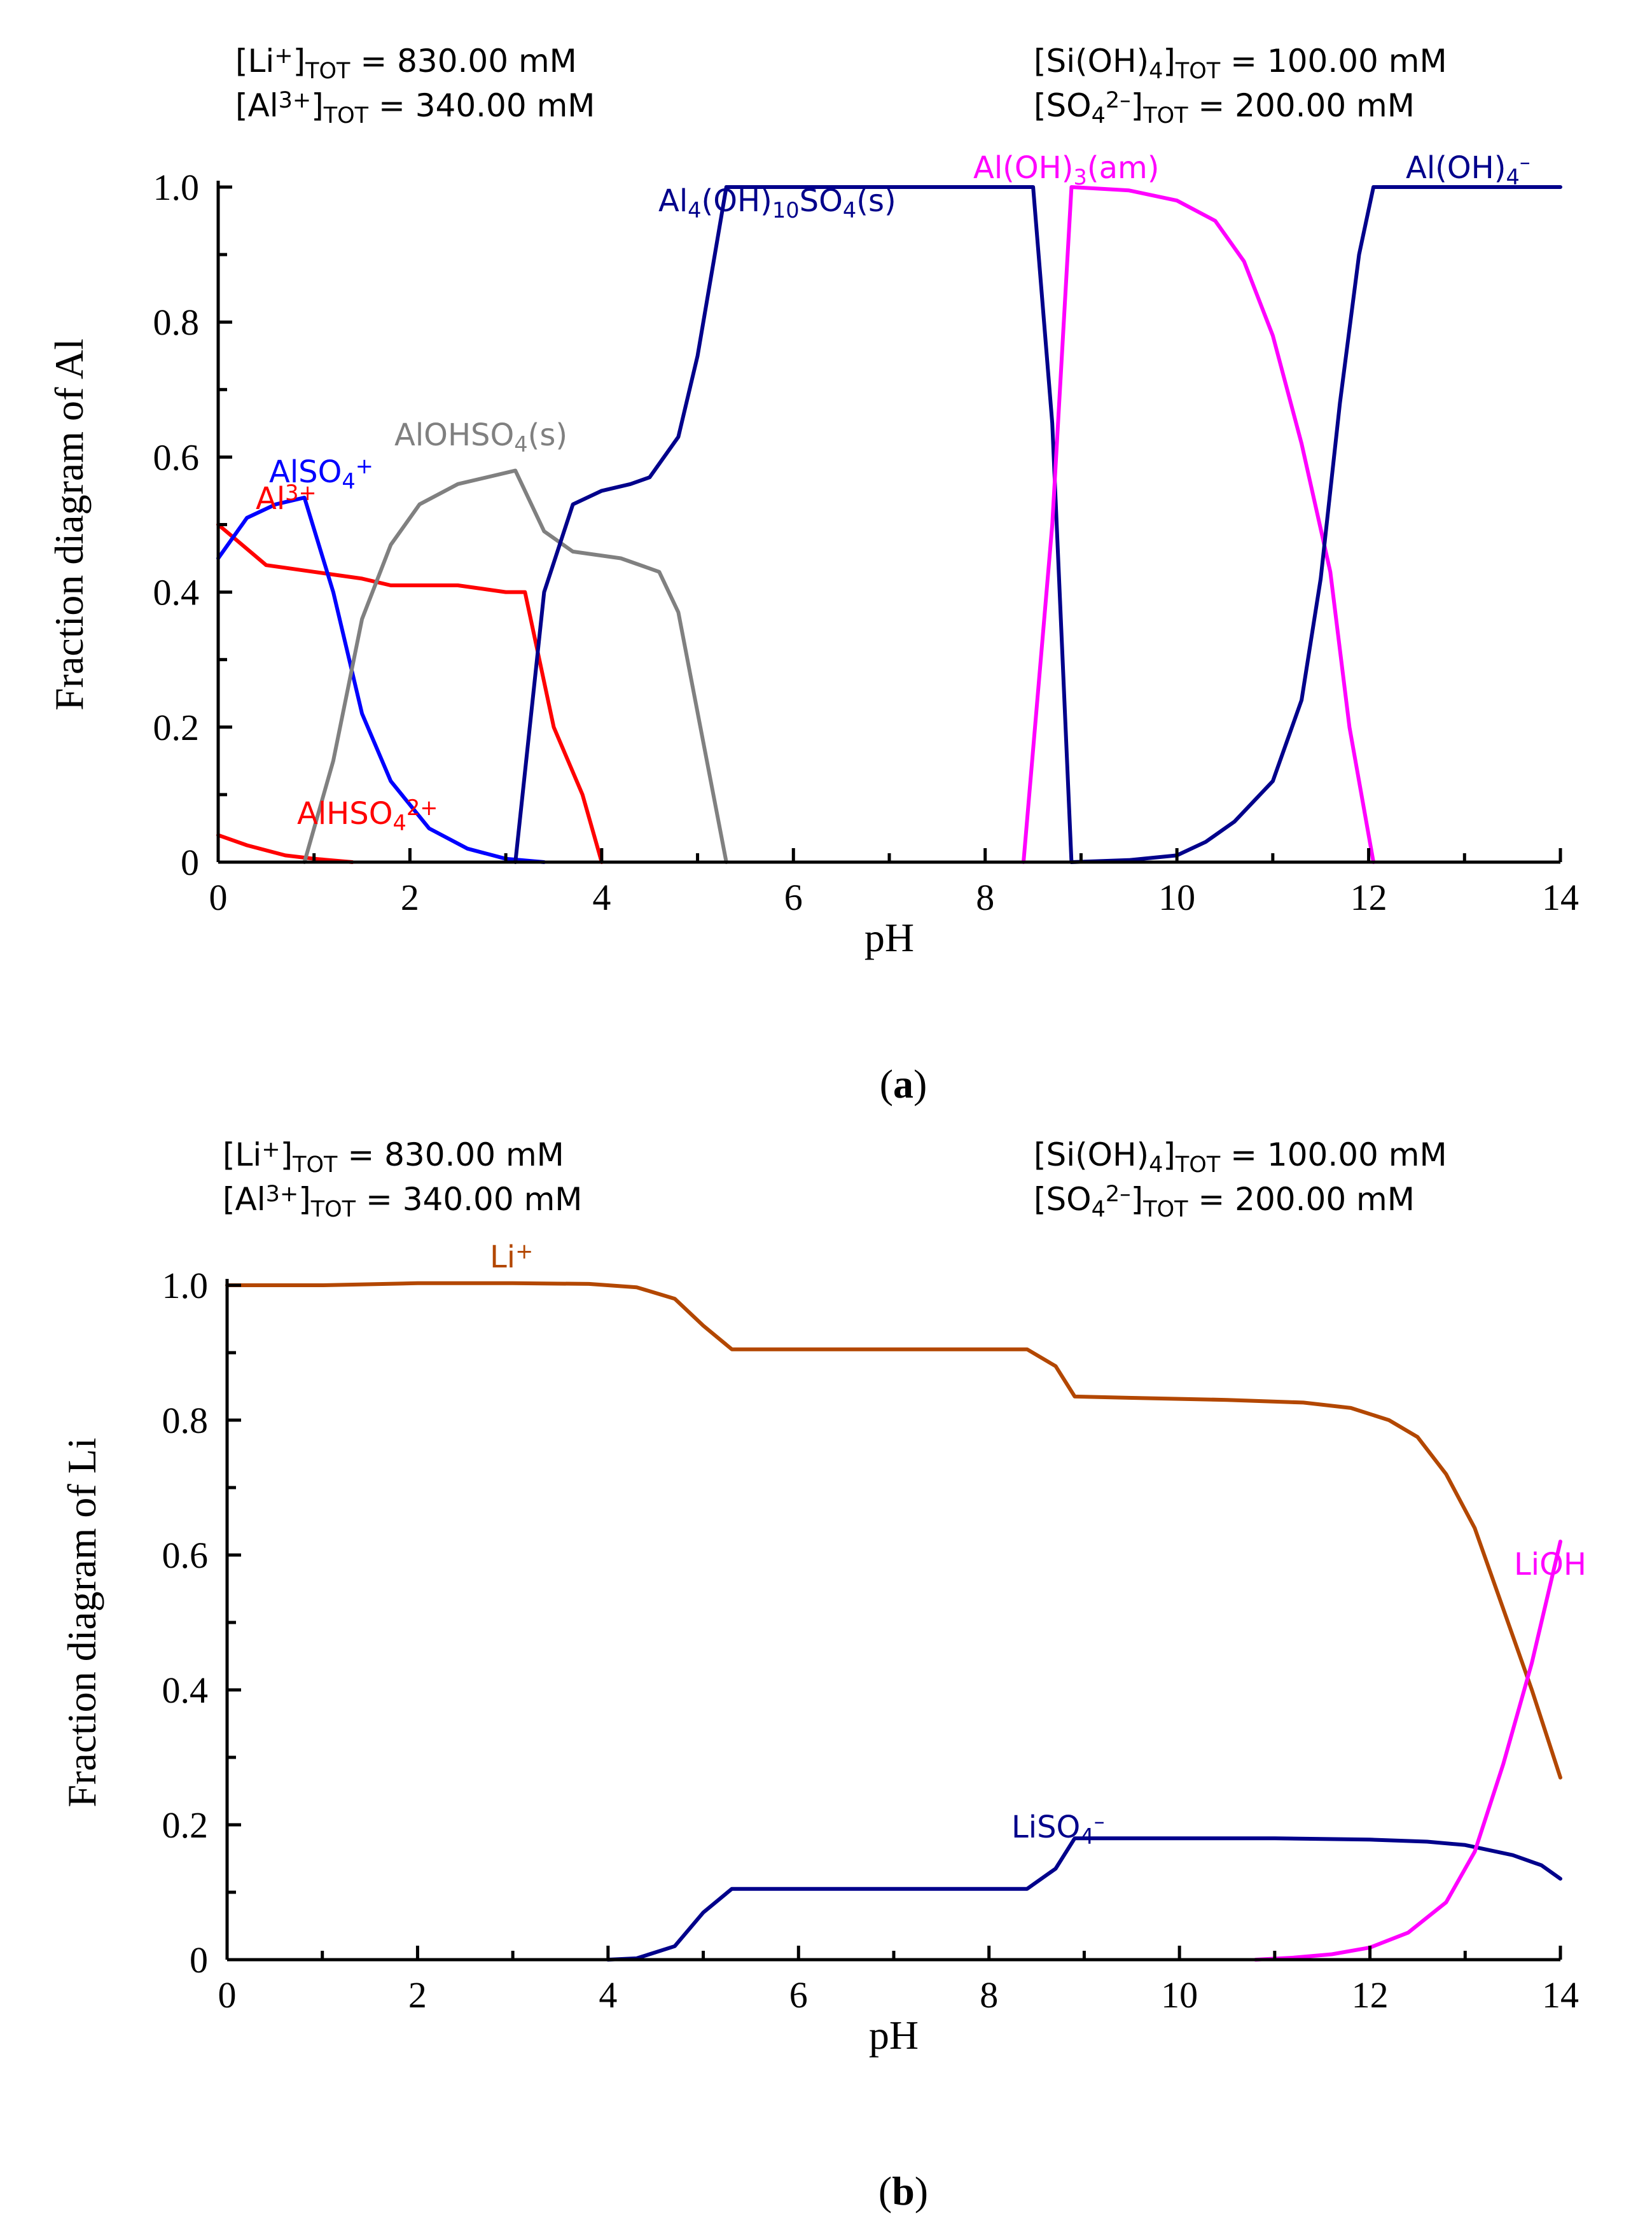  I want to click on series-label-al4-oh-10so4-s-: Al4(OH)10SO4(s), so click(777, 203).